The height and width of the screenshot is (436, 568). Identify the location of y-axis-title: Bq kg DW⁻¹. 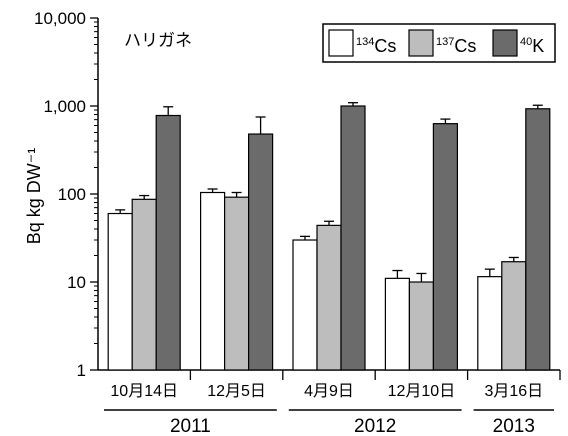
(34, 196).